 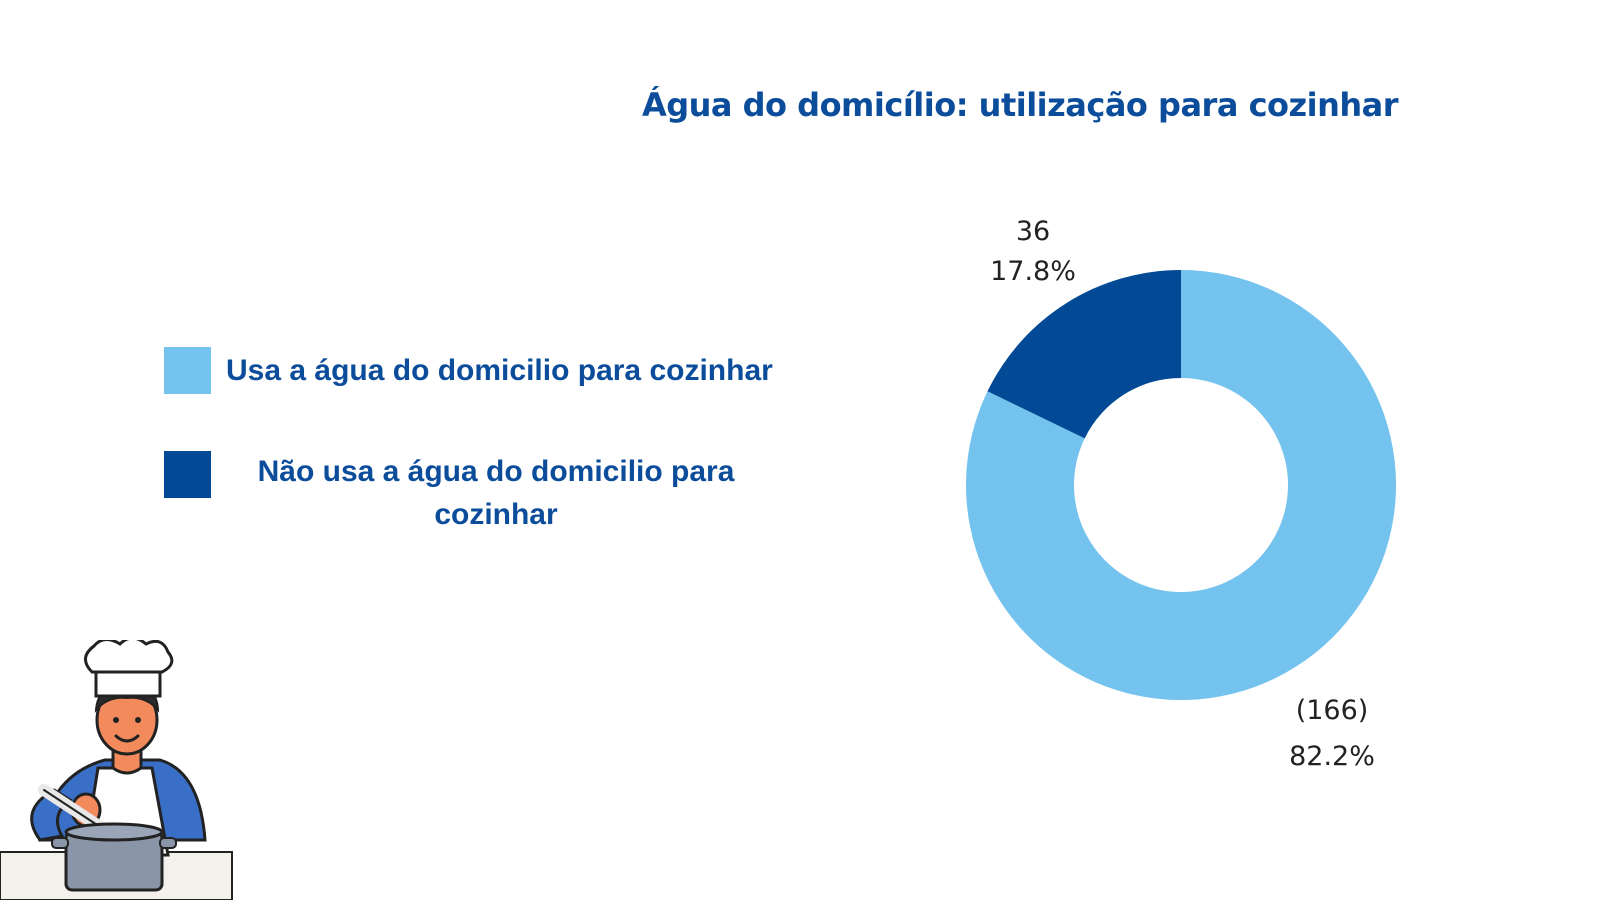 I want to click on slice-value-label-1: 36, so click(x=1033, y=231).